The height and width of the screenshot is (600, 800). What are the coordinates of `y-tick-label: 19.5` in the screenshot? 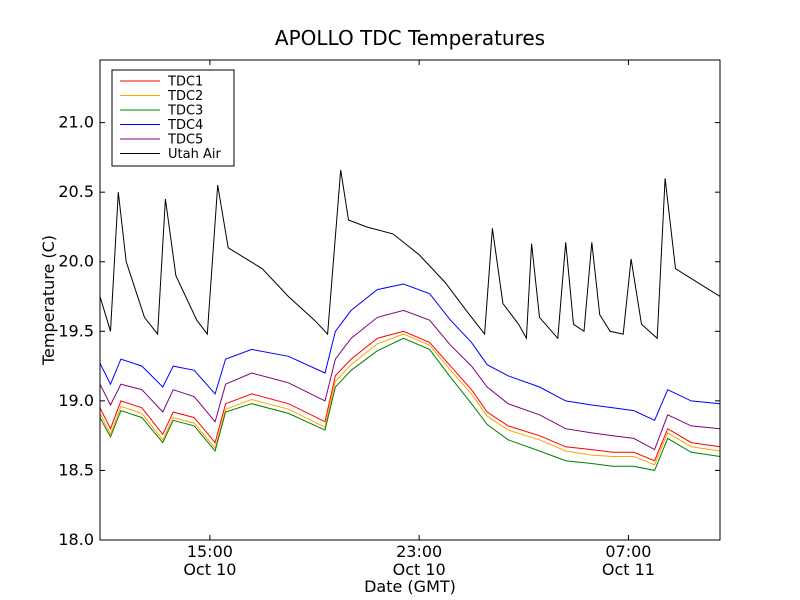 It's located at (76, 330).